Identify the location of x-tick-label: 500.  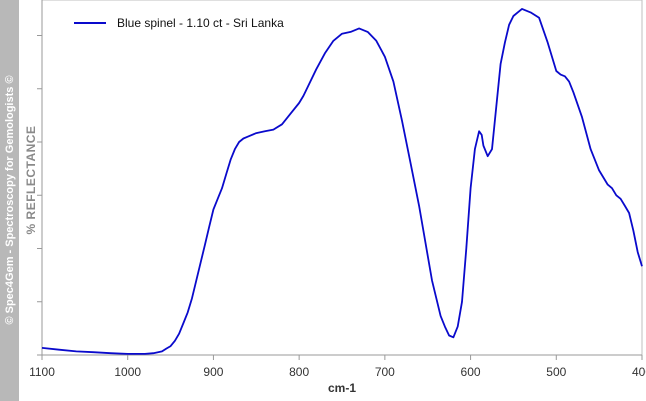
(556, 372).